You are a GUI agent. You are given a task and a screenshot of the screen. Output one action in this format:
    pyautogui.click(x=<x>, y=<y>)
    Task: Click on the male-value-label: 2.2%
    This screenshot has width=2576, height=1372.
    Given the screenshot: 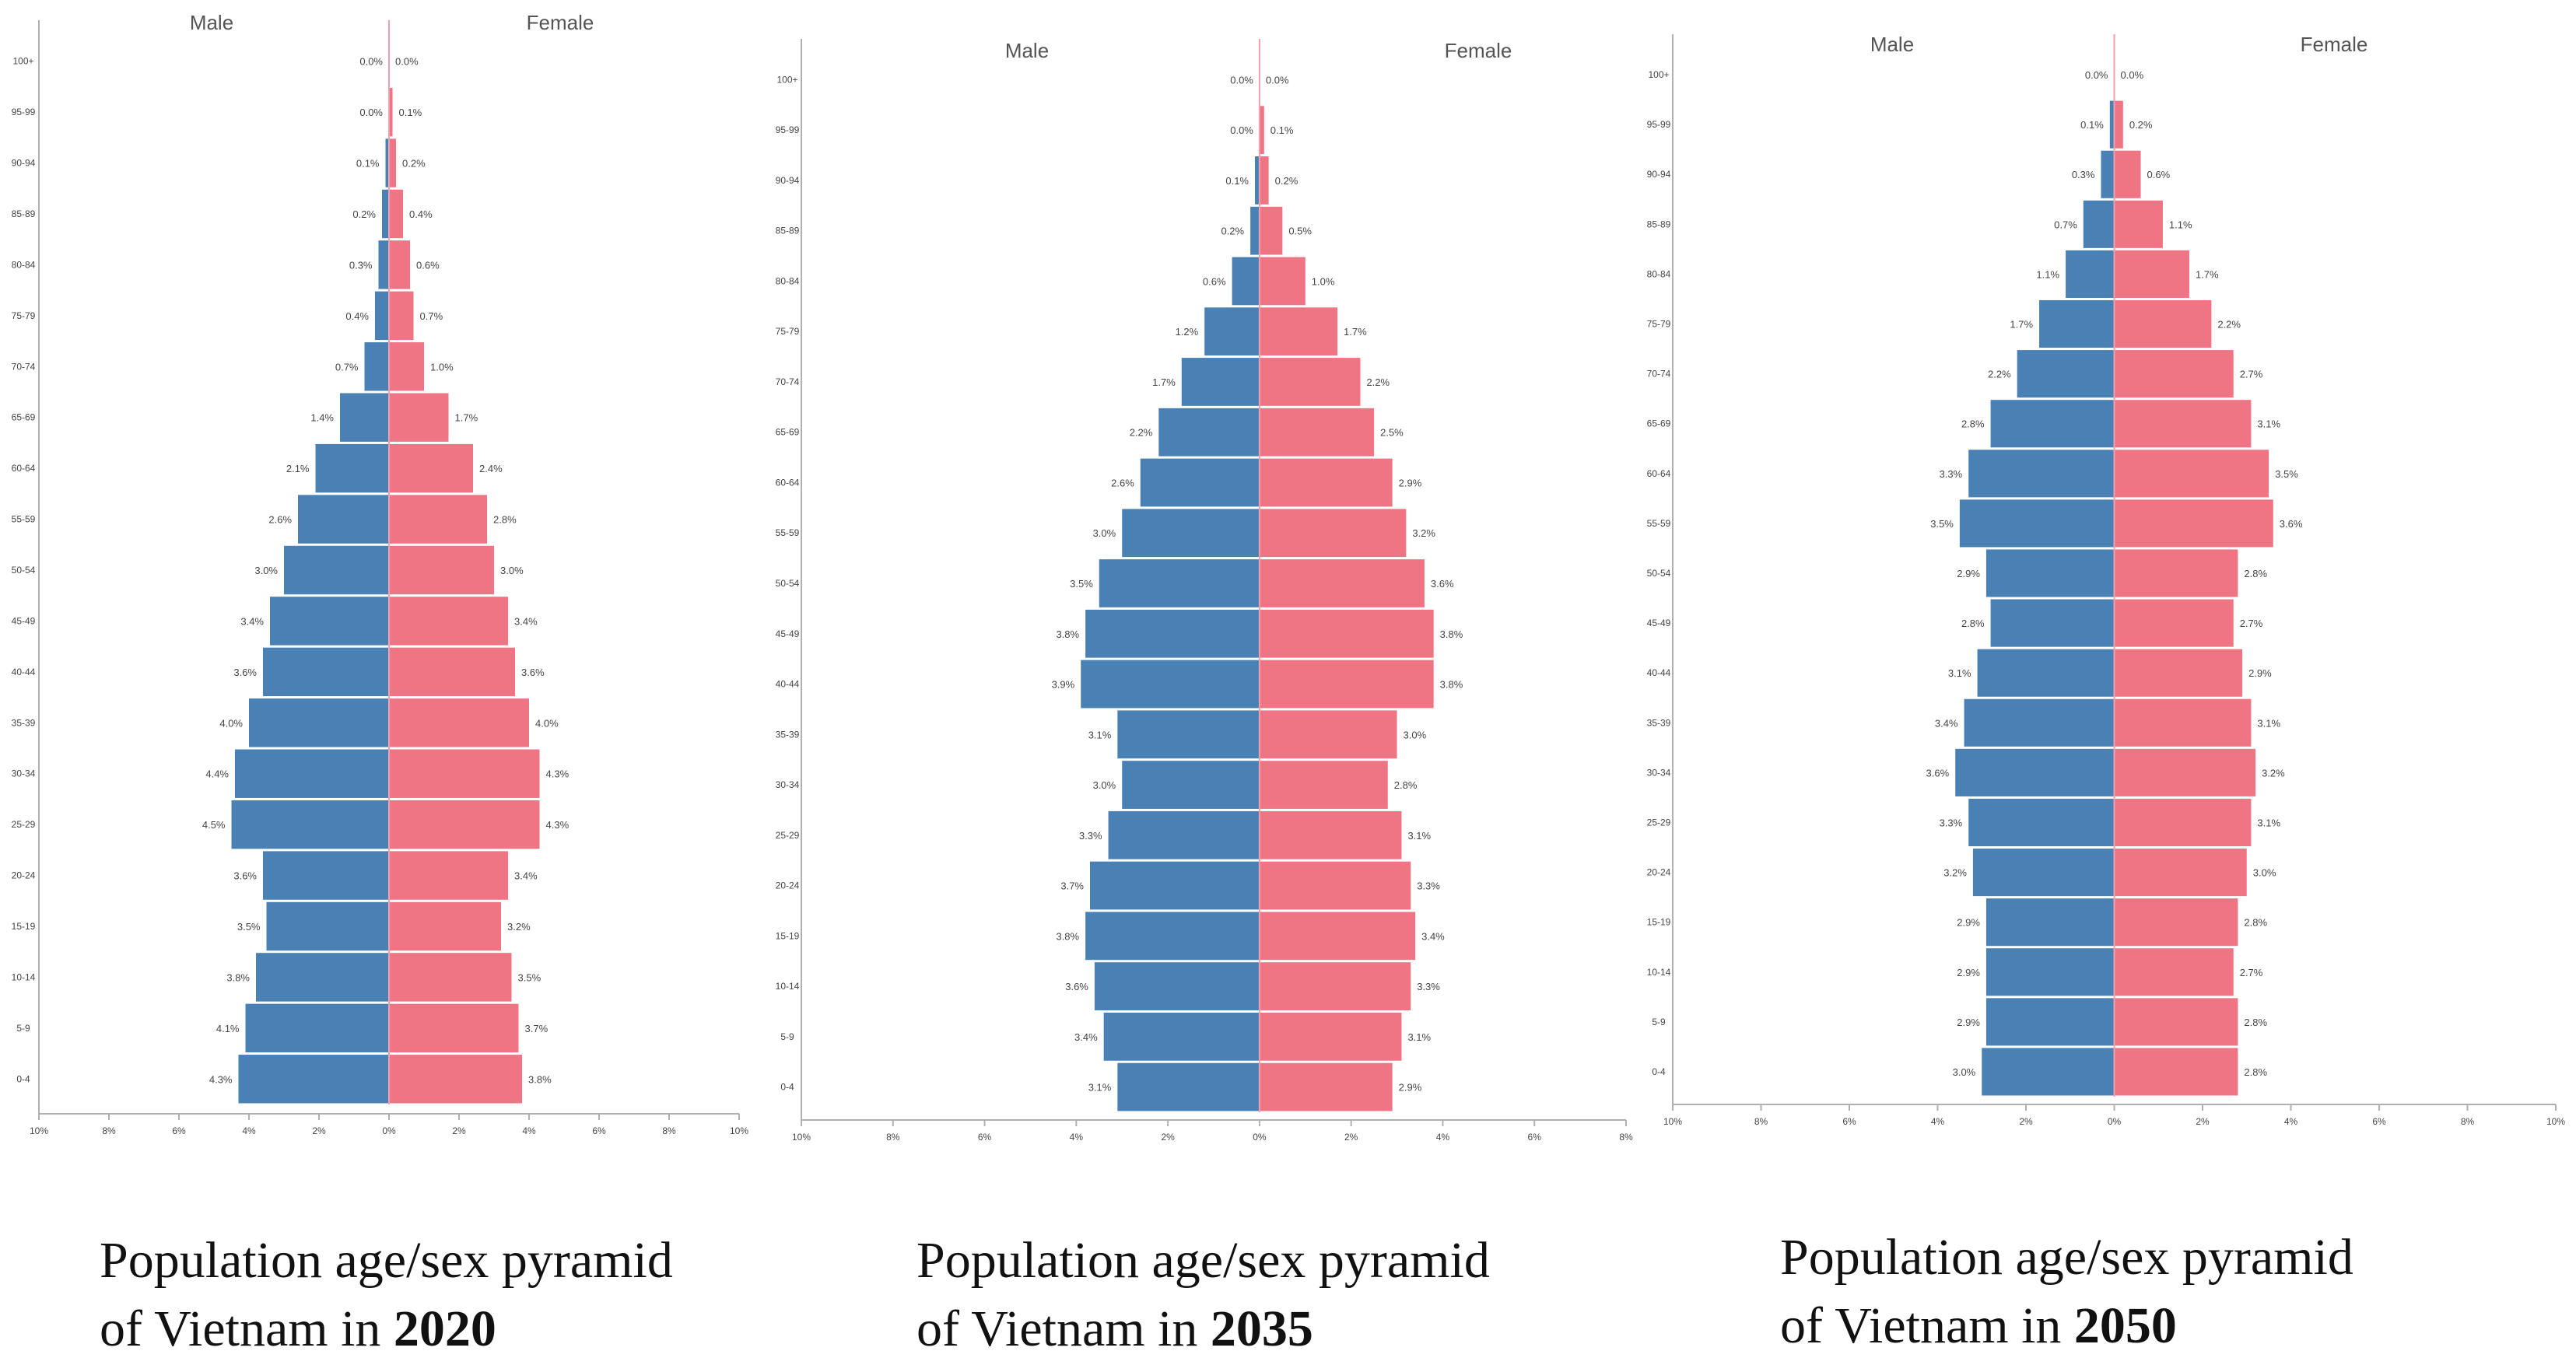 What is the action you would take?
    pyautogui.click(x=1999, y=375)
    